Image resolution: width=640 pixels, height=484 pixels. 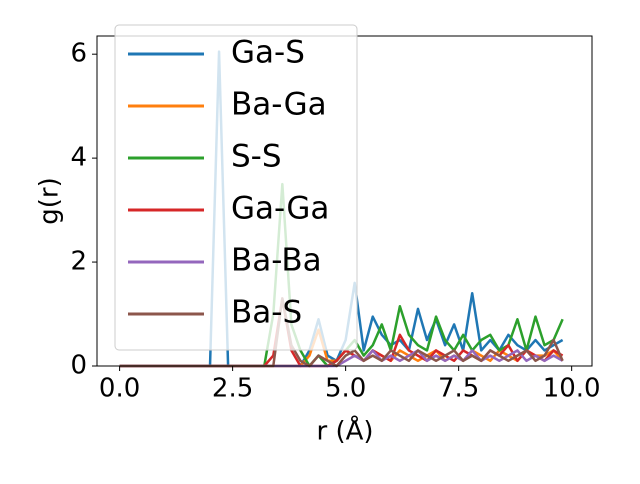 What do you see at coordinates (119, 389) in the screenshot?
I see `x-tick-label: 0.0` at bounding box center [119, 389].